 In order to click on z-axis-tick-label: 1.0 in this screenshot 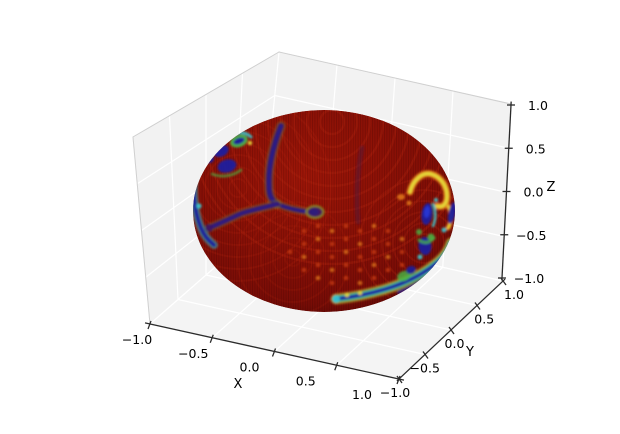, I will do `click(538, 105)`.